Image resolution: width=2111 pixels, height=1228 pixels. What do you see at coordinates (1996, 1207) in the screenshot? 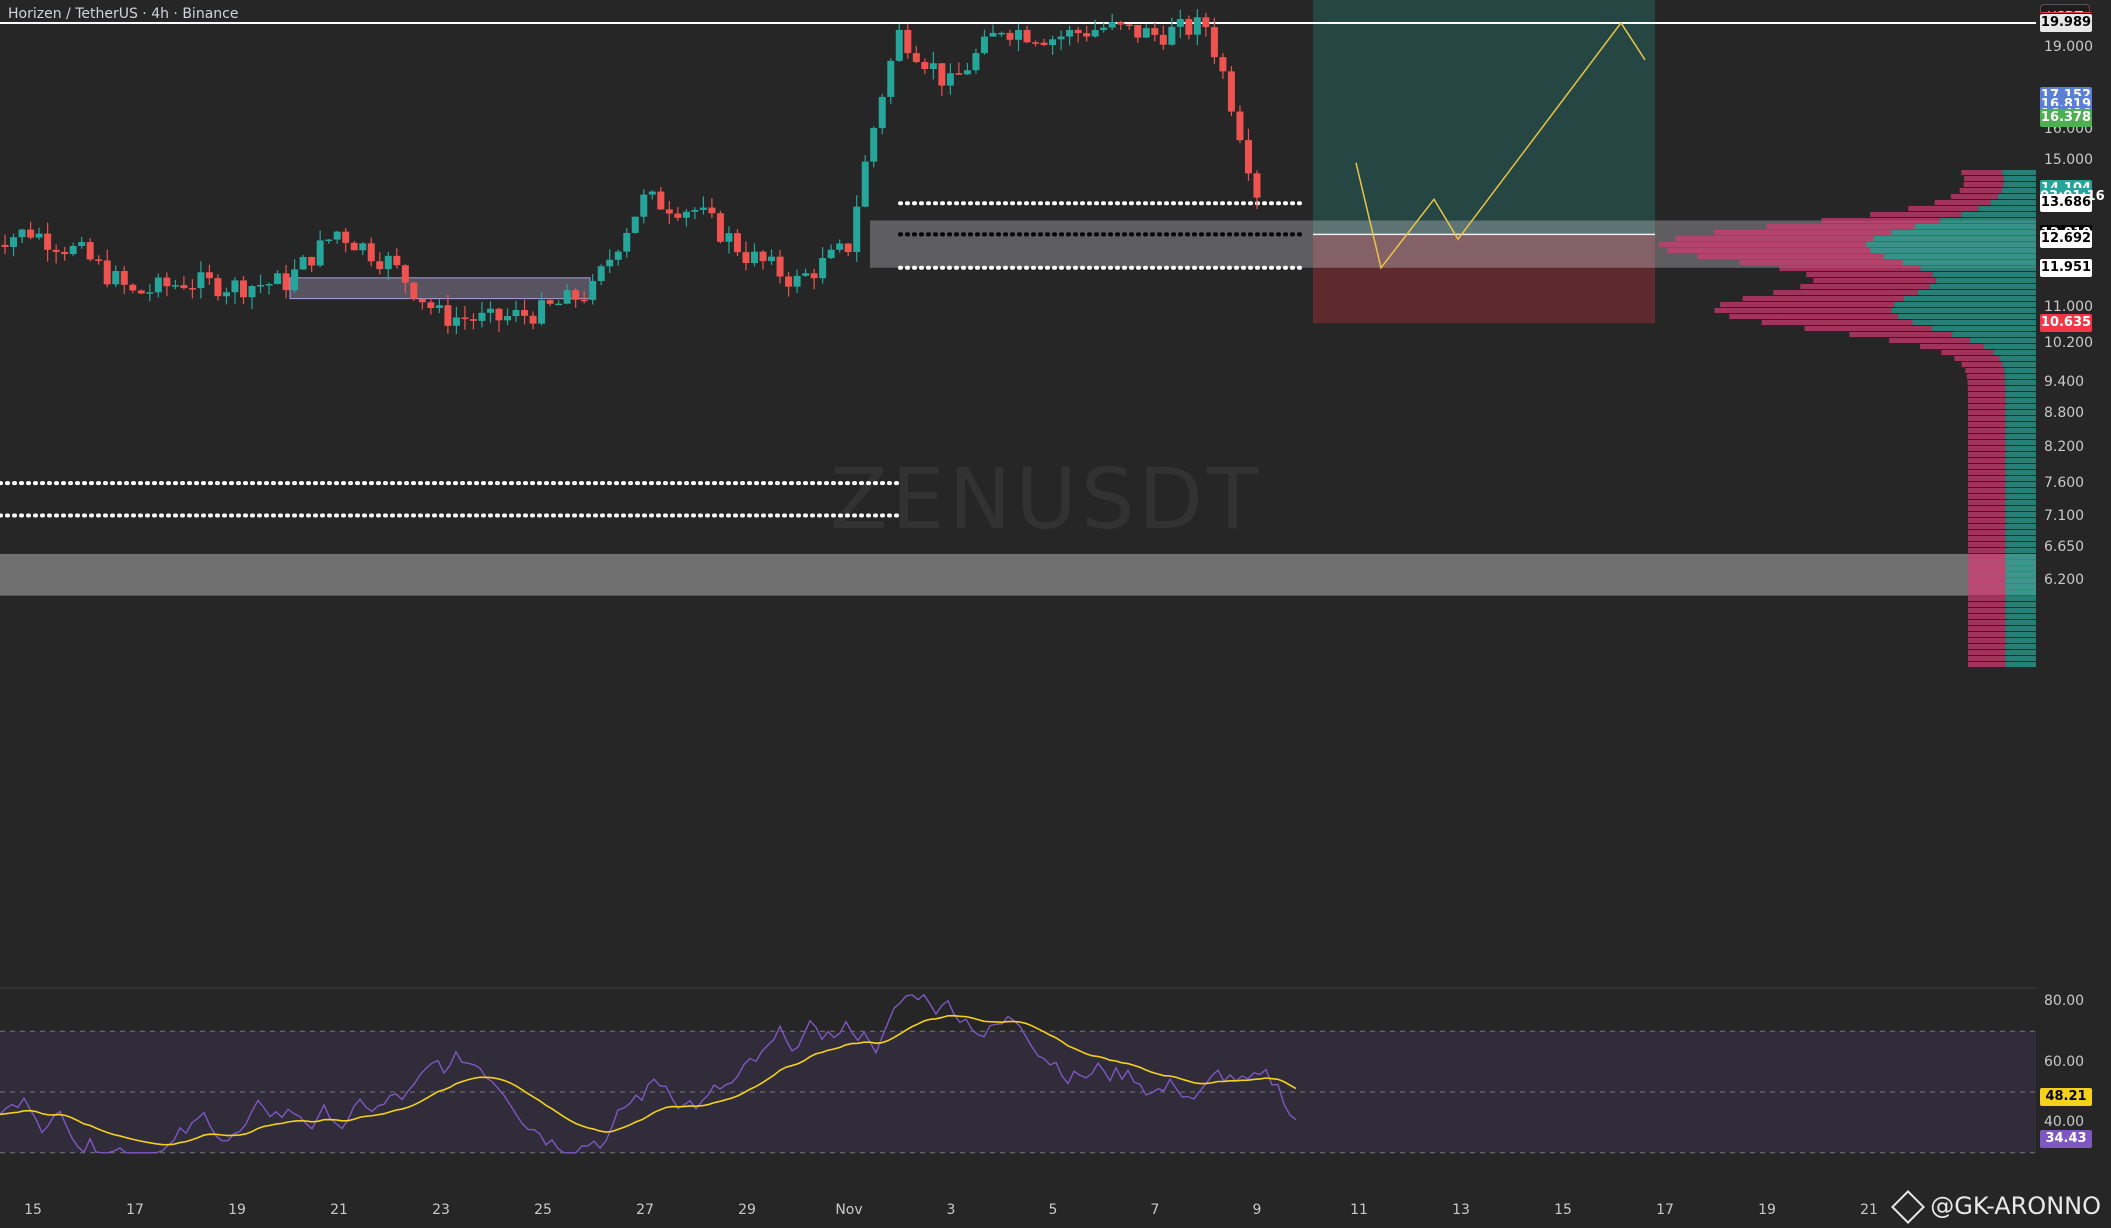
I see `author-credit: @GK-ARONNO` at bounding box center [1996, 1207].